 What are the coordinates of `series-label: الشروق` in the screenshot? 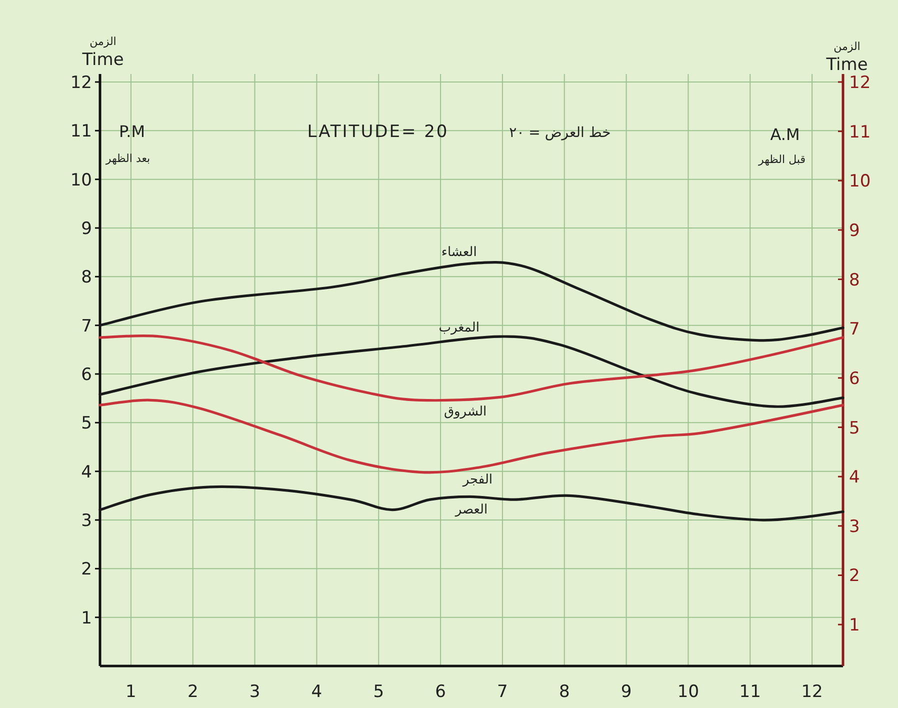 It's located at (465, 412).